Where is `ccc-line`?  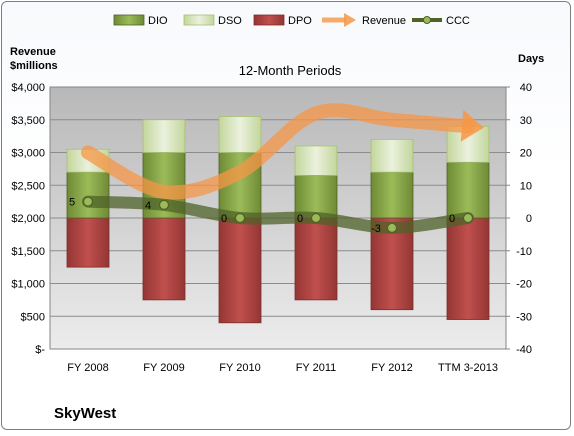 ccc-line is located at coordinates (278, 214).